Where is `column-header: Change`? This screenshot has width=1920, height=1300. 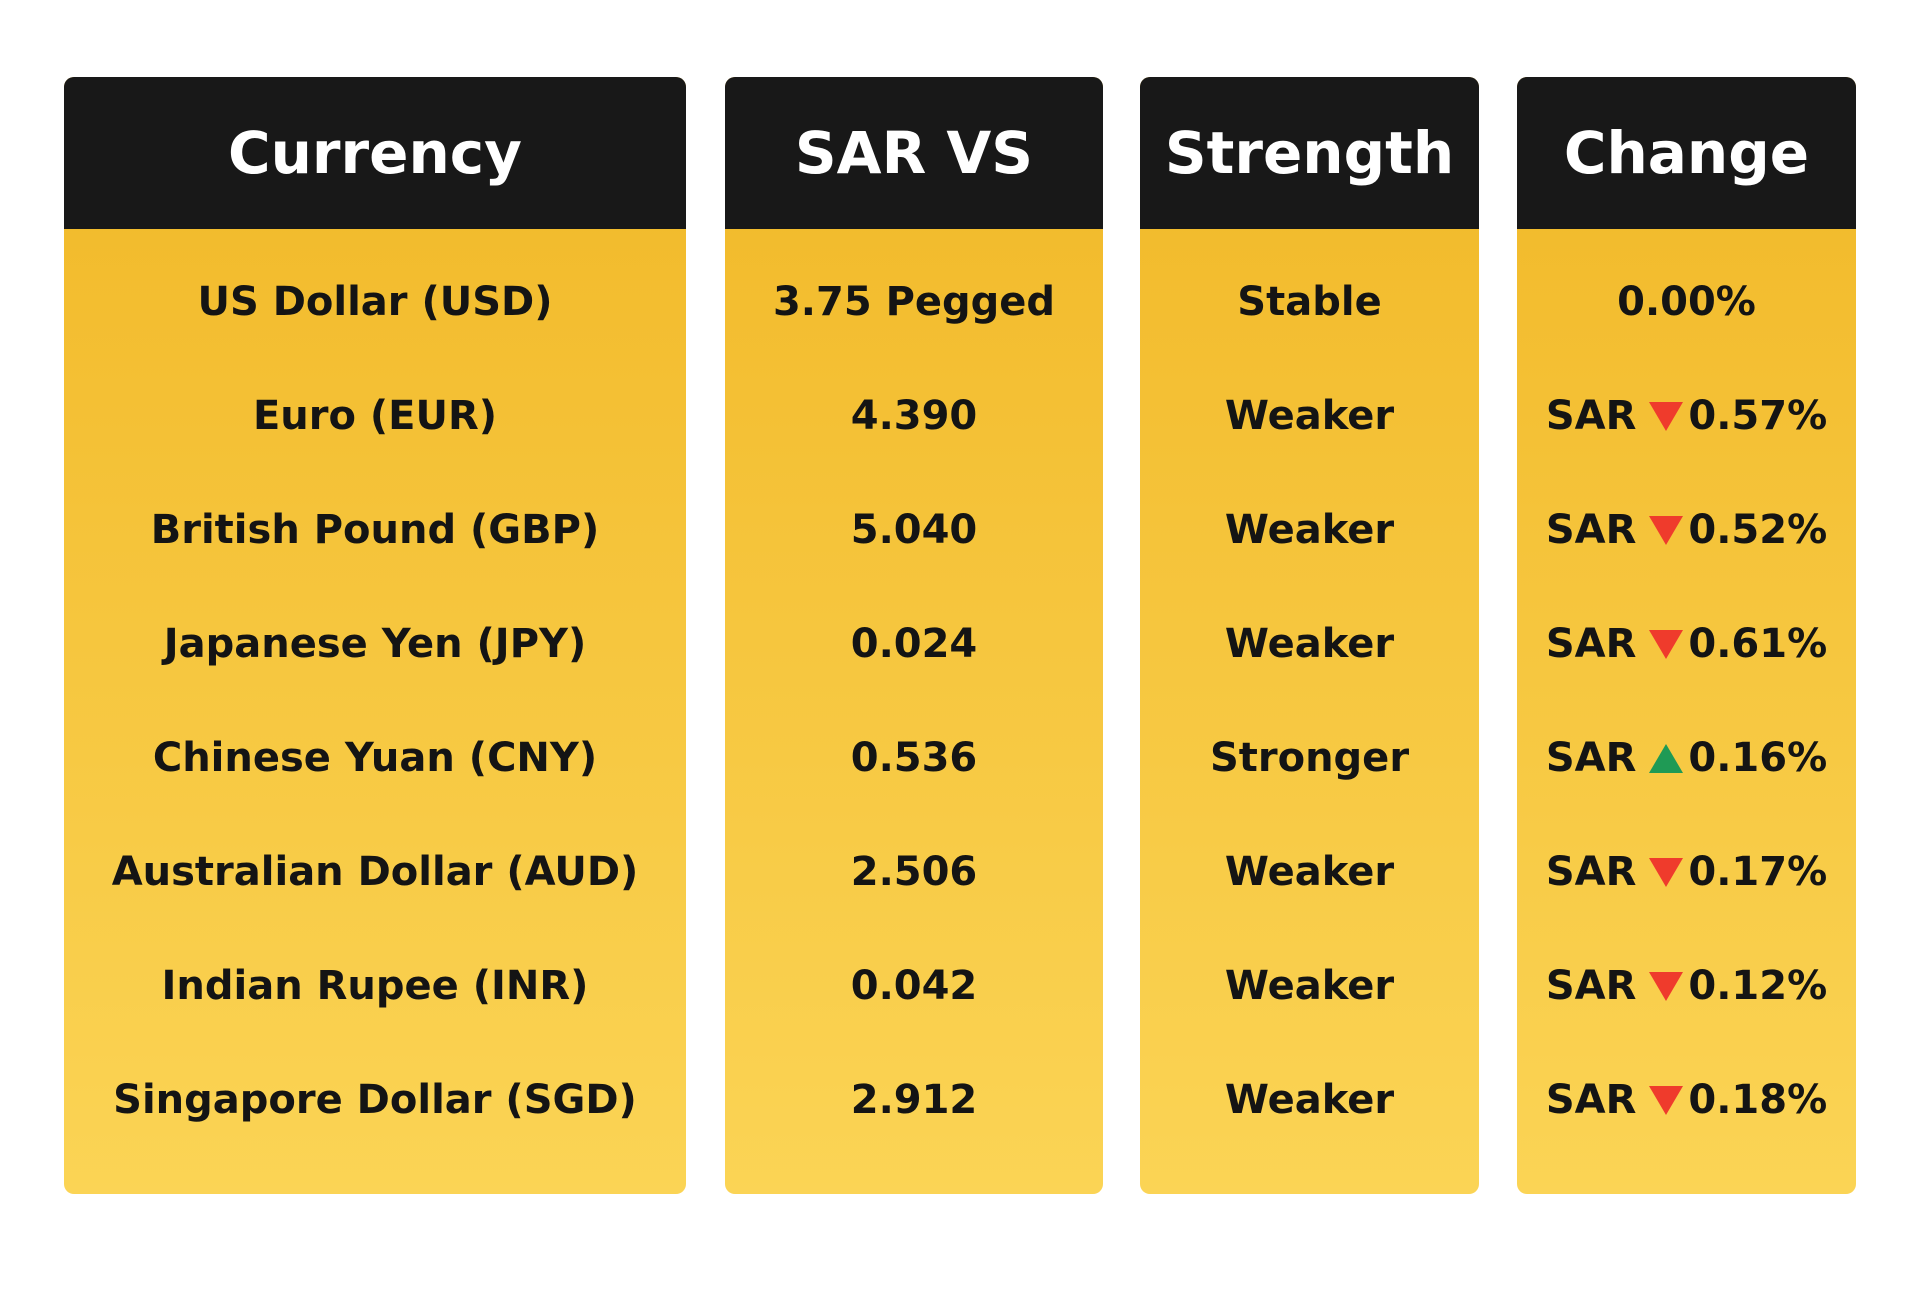 column-header: Change is located at coordinates (1686, 153).